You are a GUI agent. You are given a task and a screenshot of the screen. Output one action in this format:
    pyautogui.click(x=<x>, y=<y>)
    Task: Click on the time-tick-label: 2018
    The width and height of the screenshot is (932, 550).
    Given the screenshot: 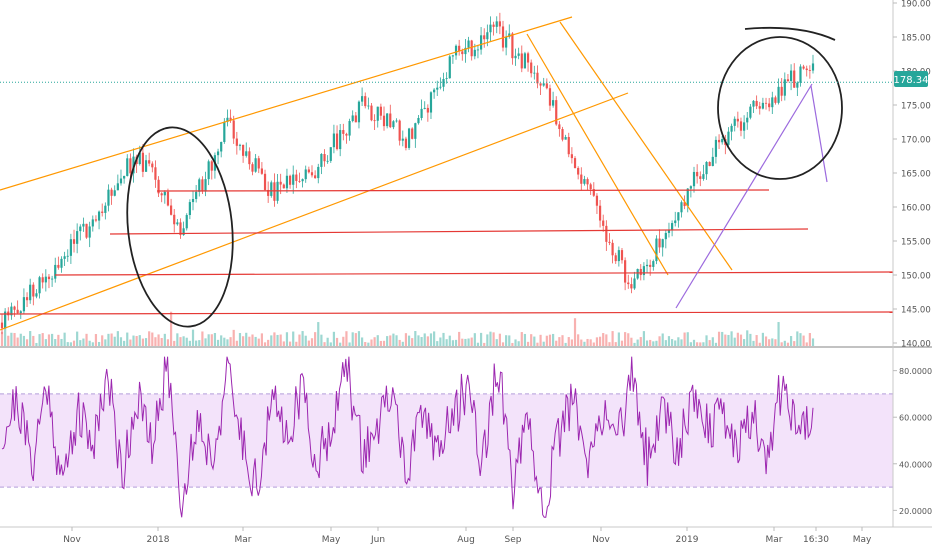 What is the action you would take?
    pyautogui.click(x=158, y=540)
    